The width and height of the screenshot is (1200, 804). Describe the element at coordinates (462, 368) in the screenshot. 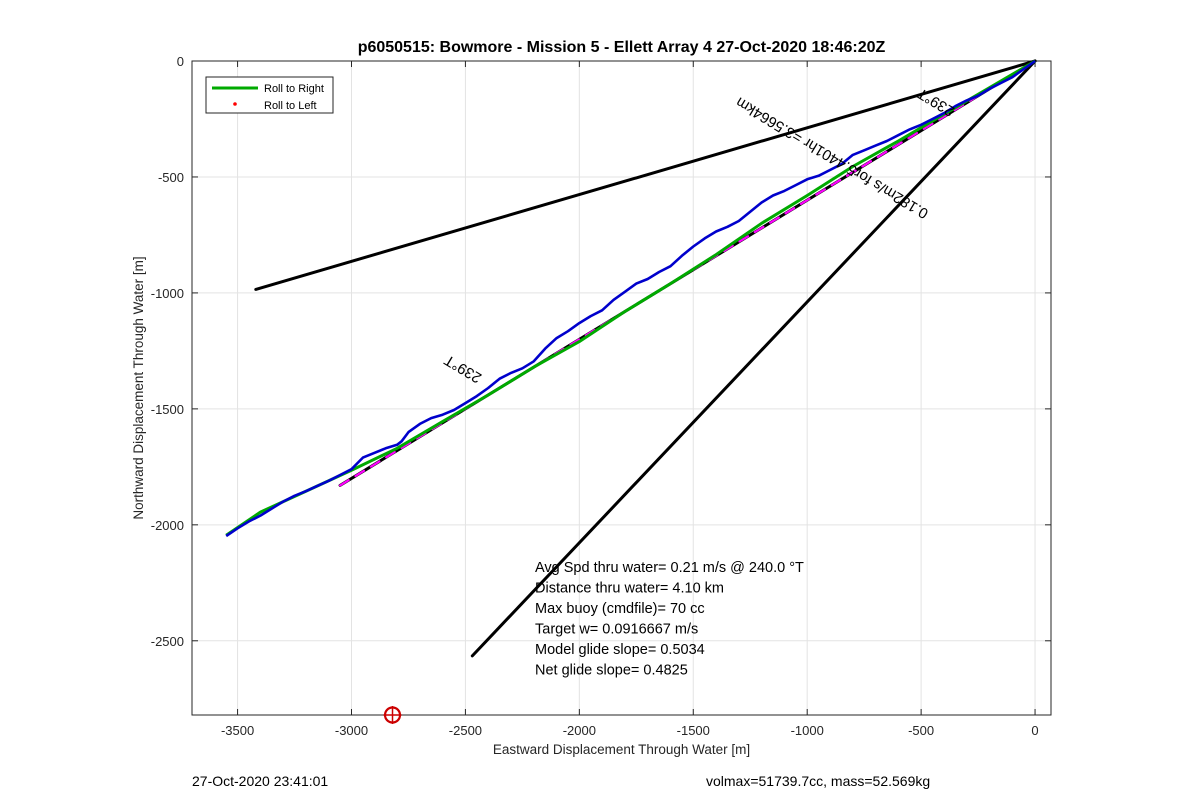

I see `heading-annotation: 239°T` at that location.